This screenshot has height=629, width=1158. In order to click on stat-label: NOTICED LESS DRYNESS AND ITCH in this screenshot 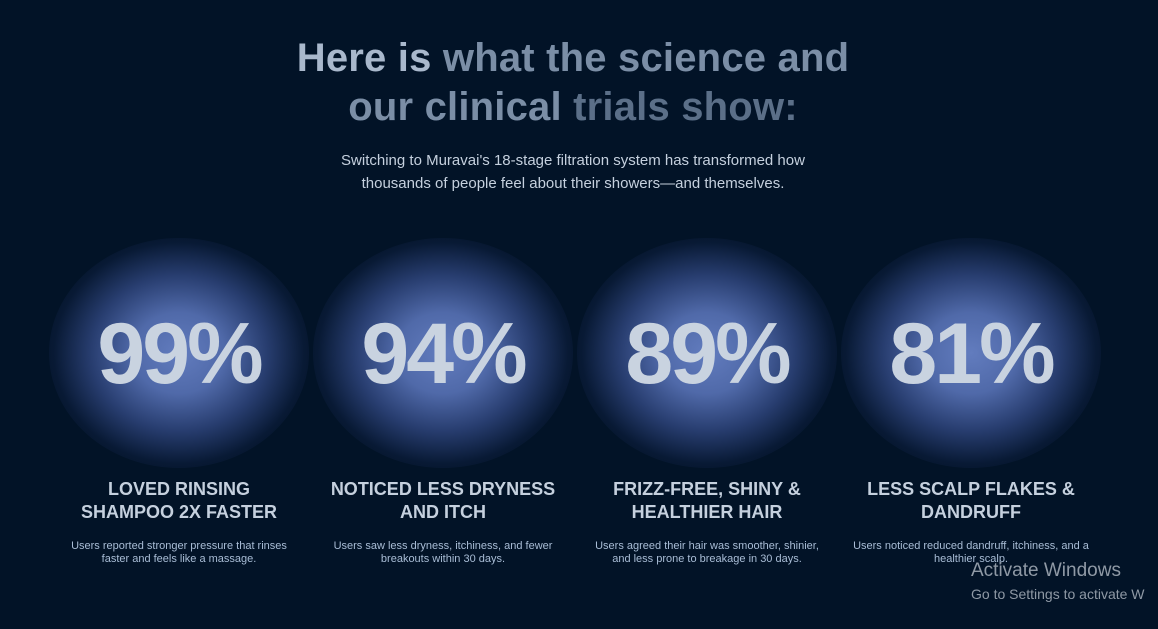, I will do `click(443, 501)`.